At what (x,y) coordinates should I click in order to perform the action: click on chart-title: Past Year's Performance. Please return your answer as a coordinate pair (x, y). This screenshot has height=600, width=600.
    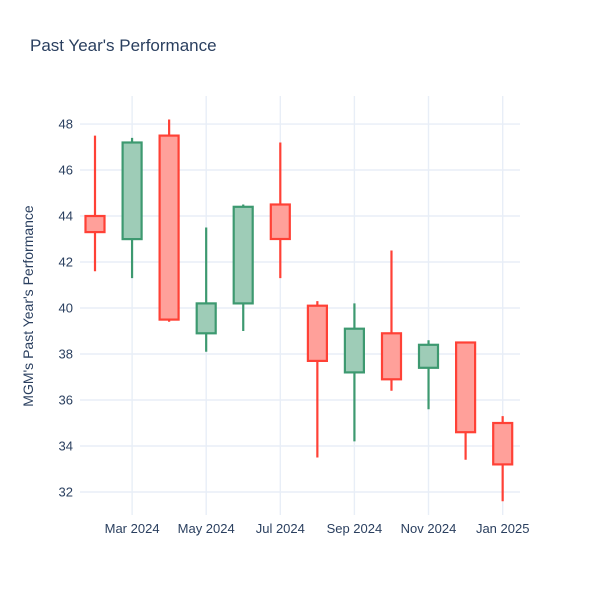
    Looking at the image, I should click on (123, 45).